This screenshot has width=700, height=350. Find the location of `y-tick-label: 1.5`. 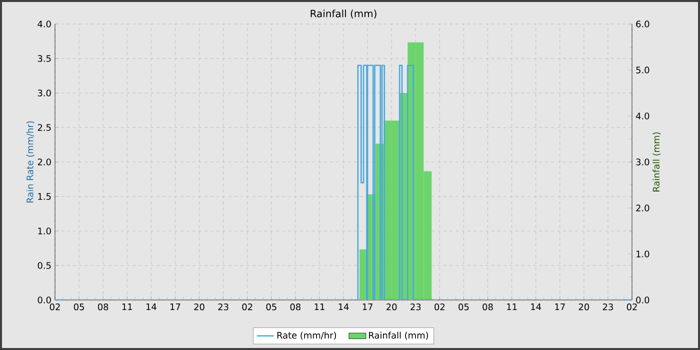

y-tick-label: 1.5 is located at coordinates (44, 196).